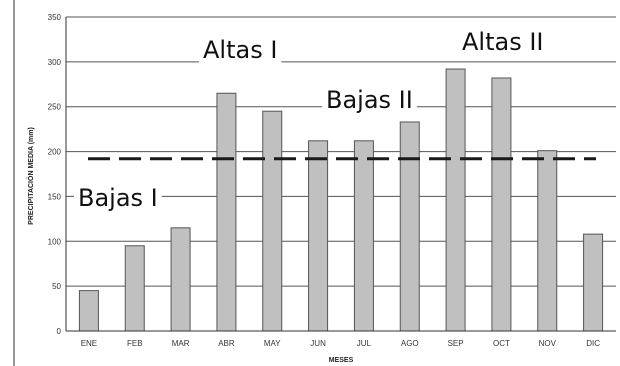  What do you see at coordinates (59, 331) in the screenshot?
I see `y-tick-label: 0` at bounding box center [59, 331].